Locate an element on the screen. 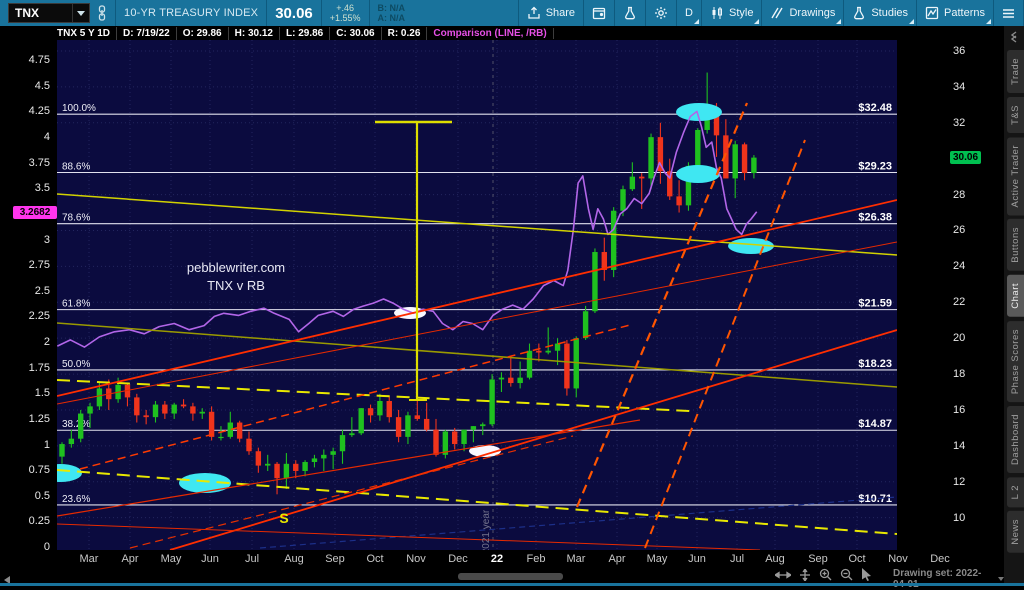  patterns-icon is located at coordinates (932, 13).